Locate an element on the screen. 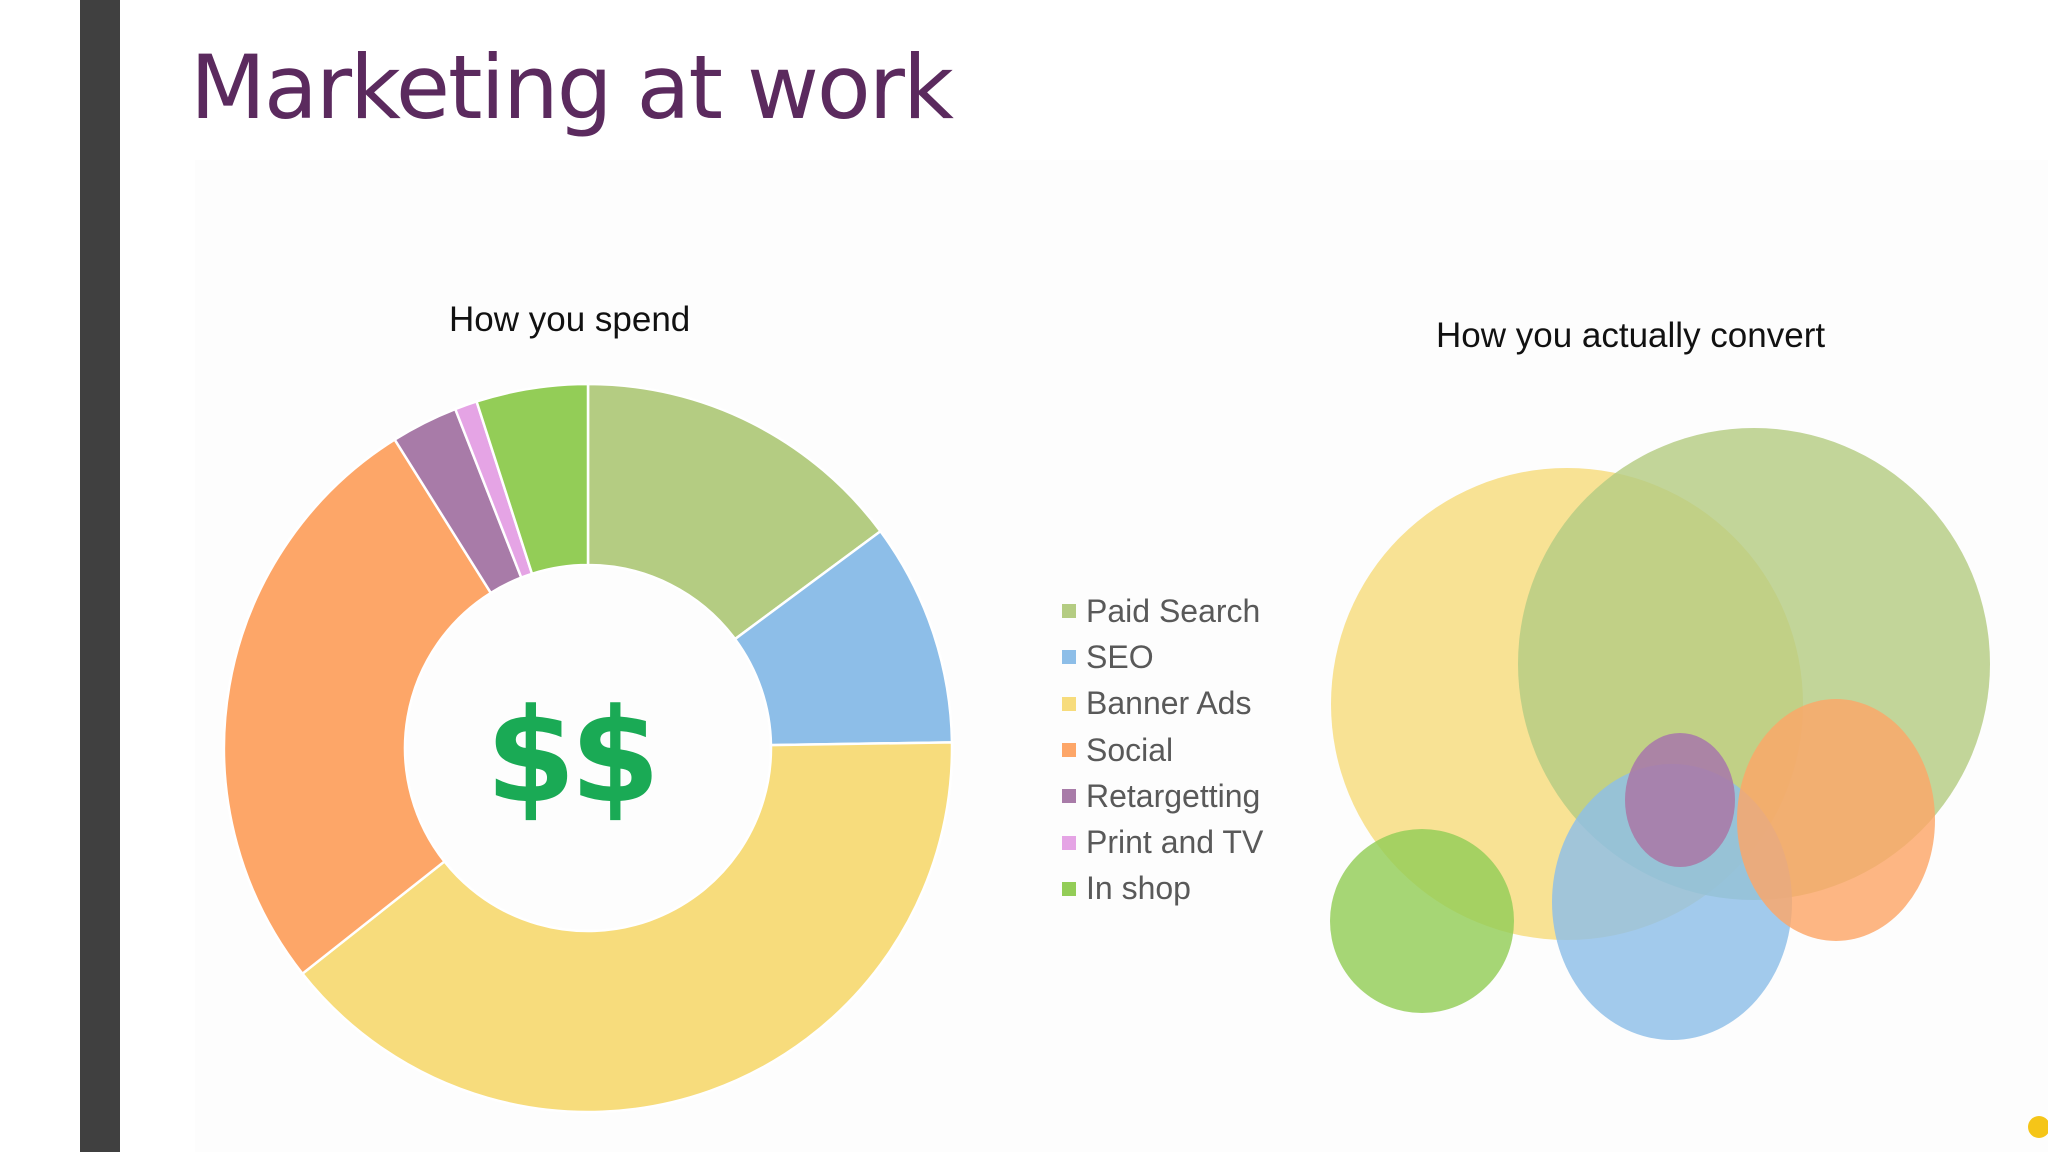  slide-title: Marketing at work is located at coordinates (572, 87).